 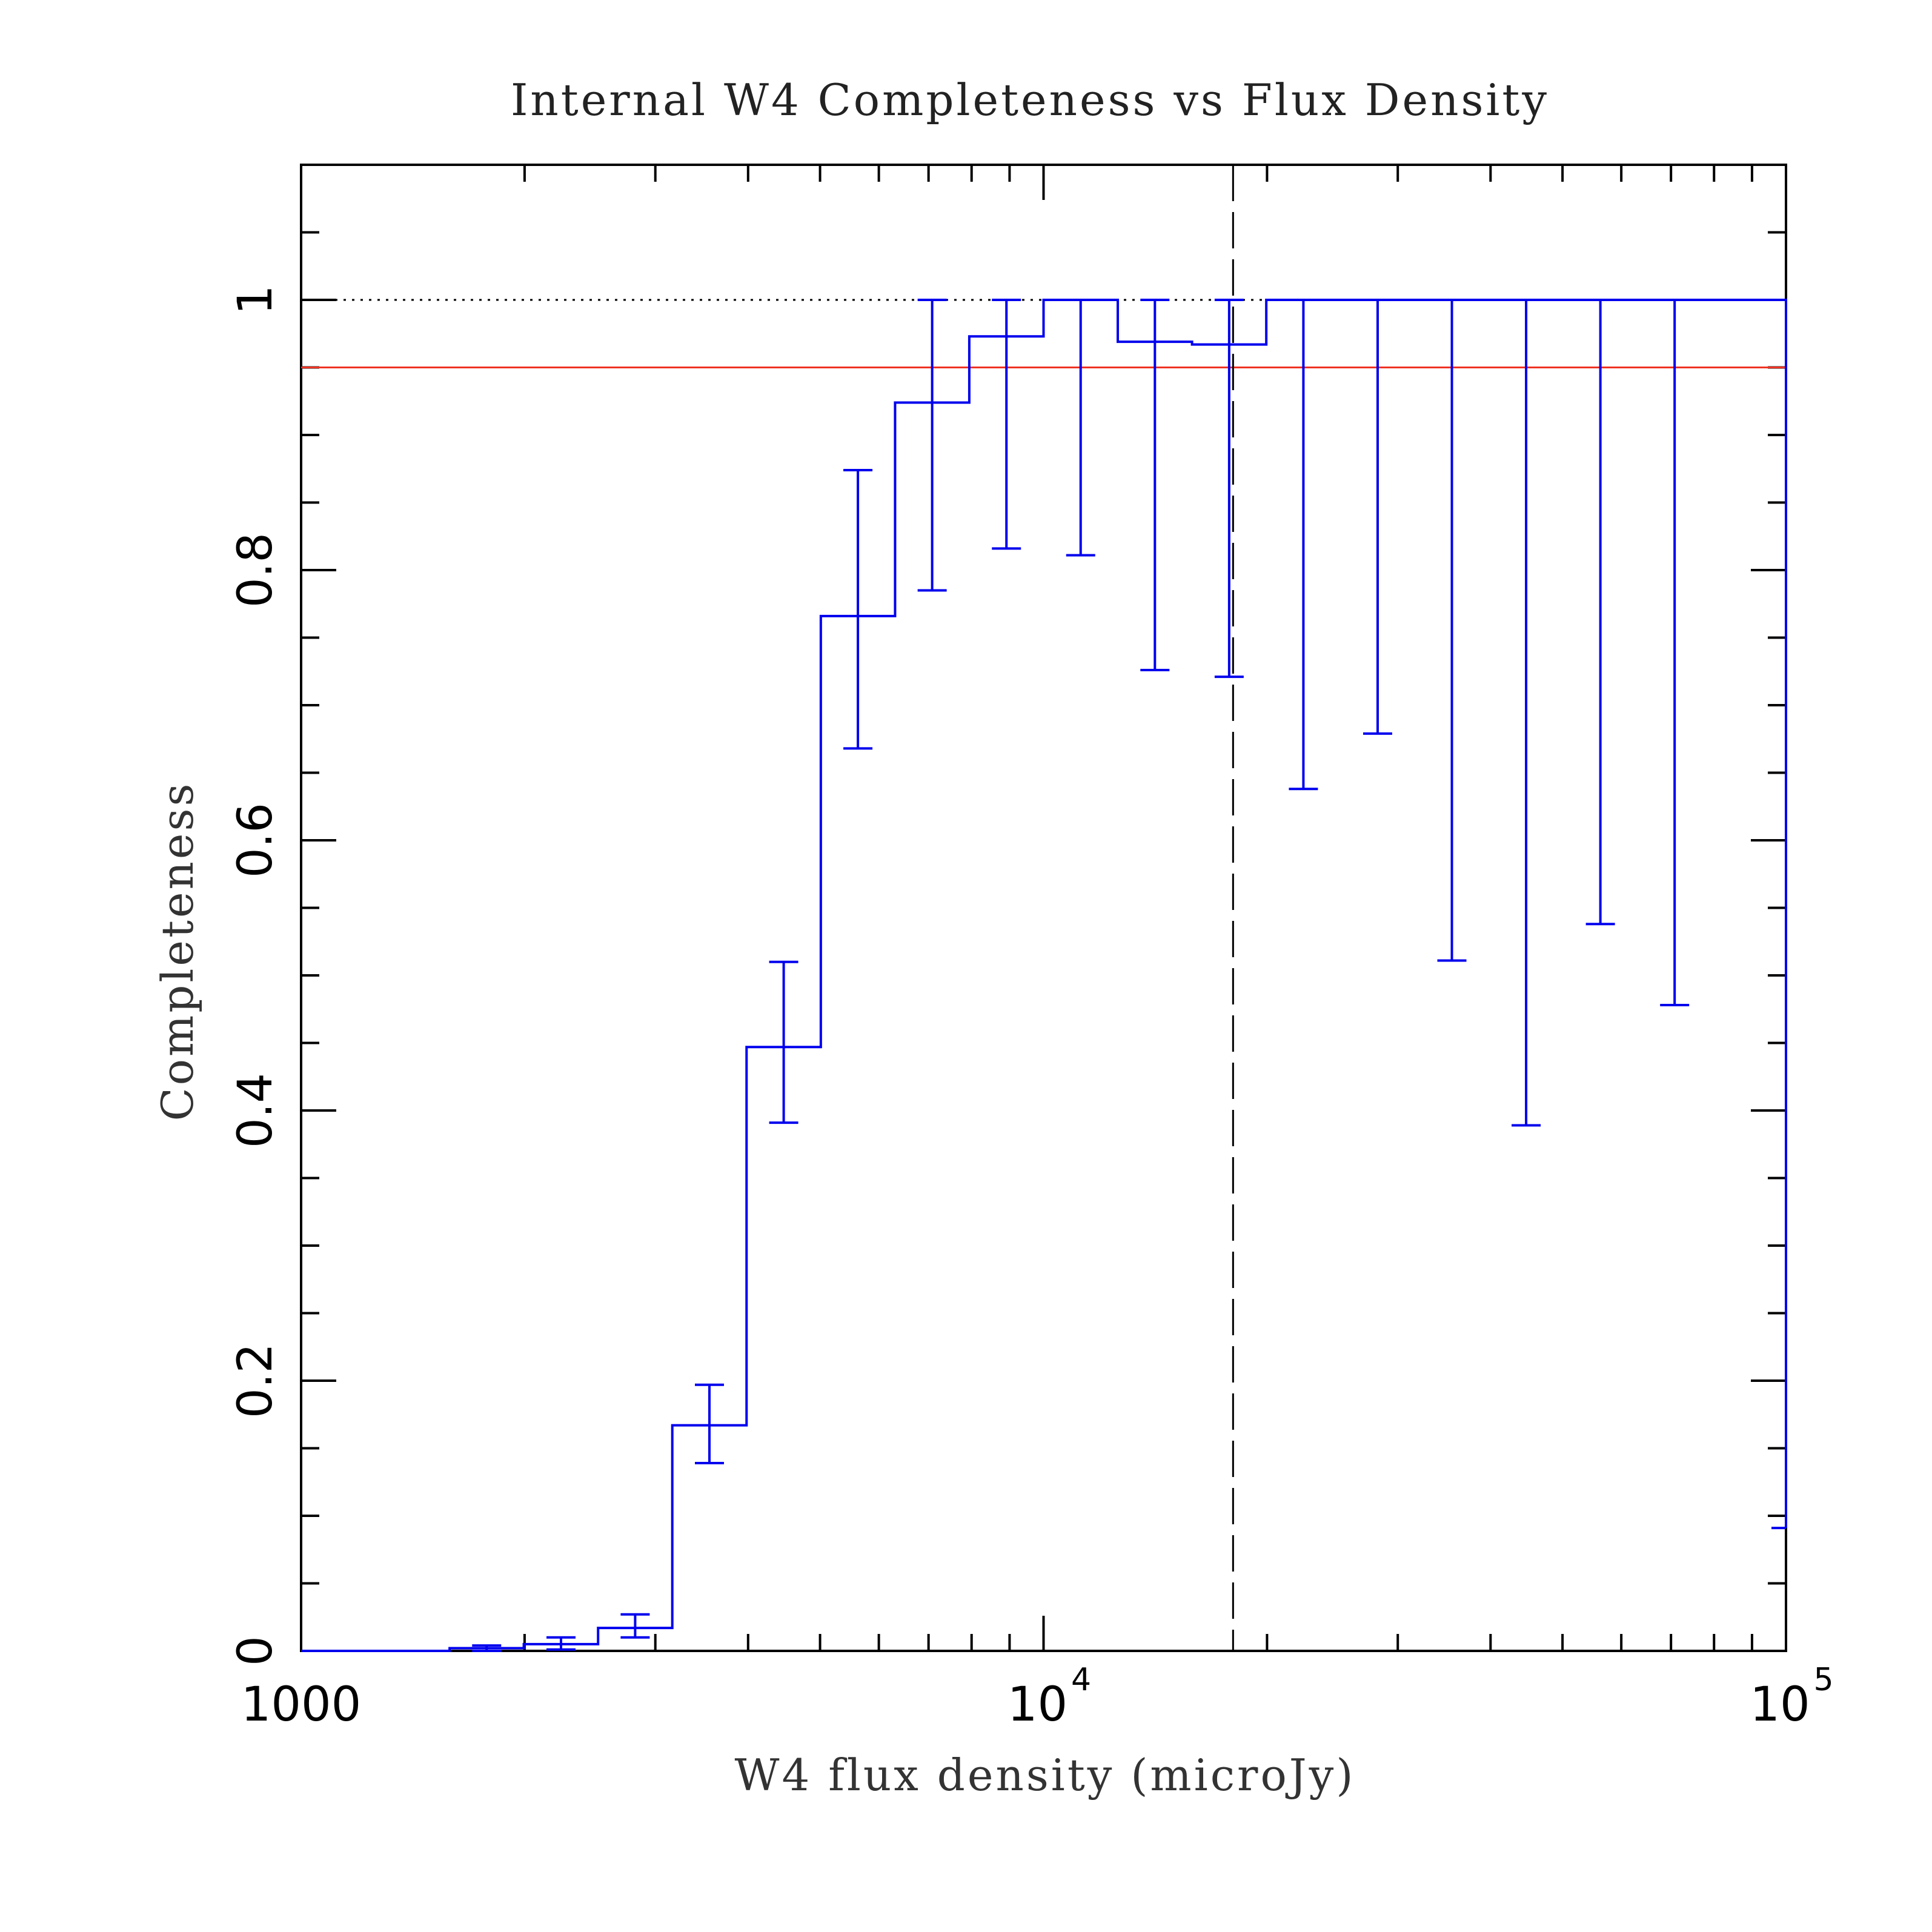 I want to click on y-tick-label: 1, so click(x=255, y=300).